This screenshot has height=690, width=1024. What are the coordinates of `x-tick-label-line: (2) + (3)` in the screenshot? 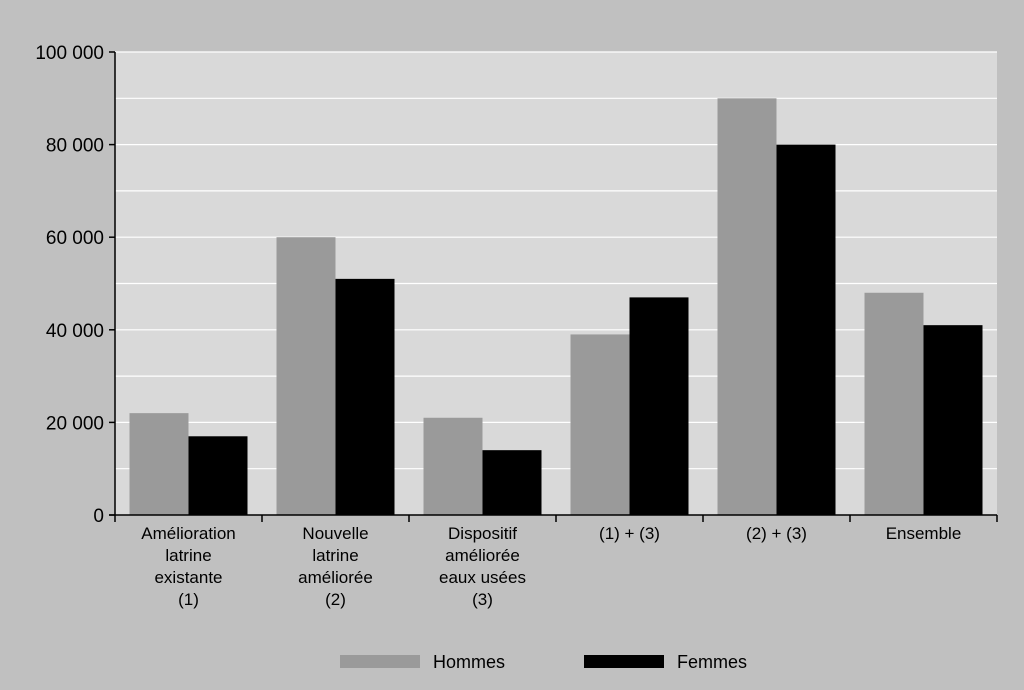 It's located at (776, 533).